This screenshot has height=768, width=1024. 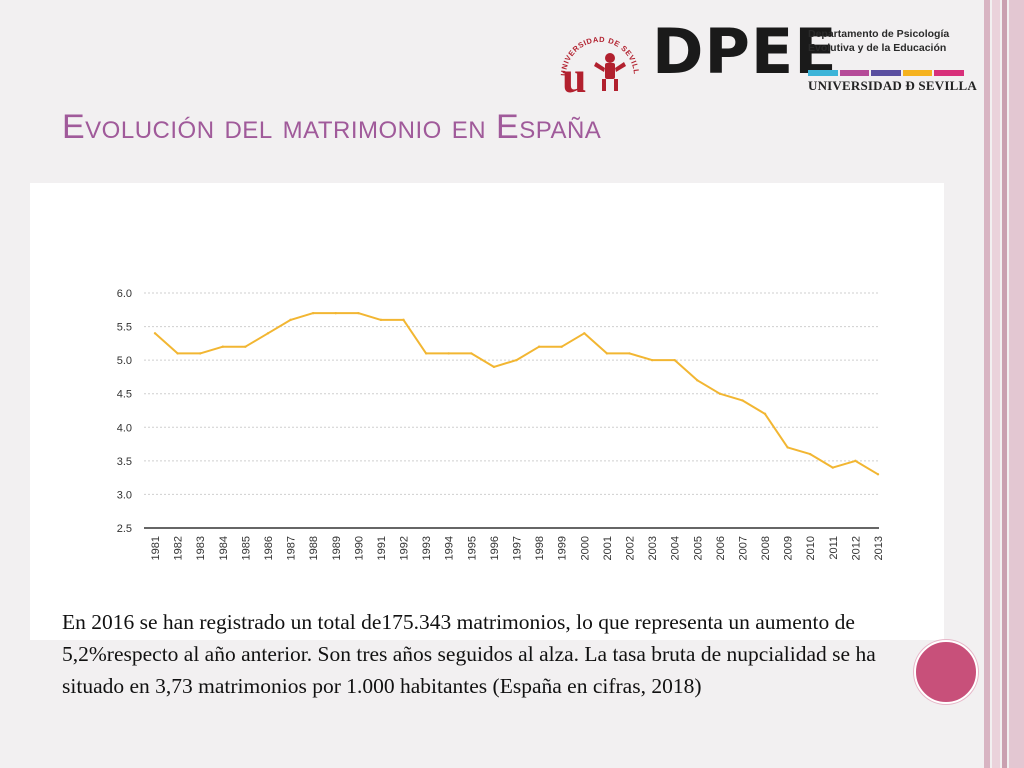 I want to click on x-tick-label: 2001, so click(x=608, y=548).